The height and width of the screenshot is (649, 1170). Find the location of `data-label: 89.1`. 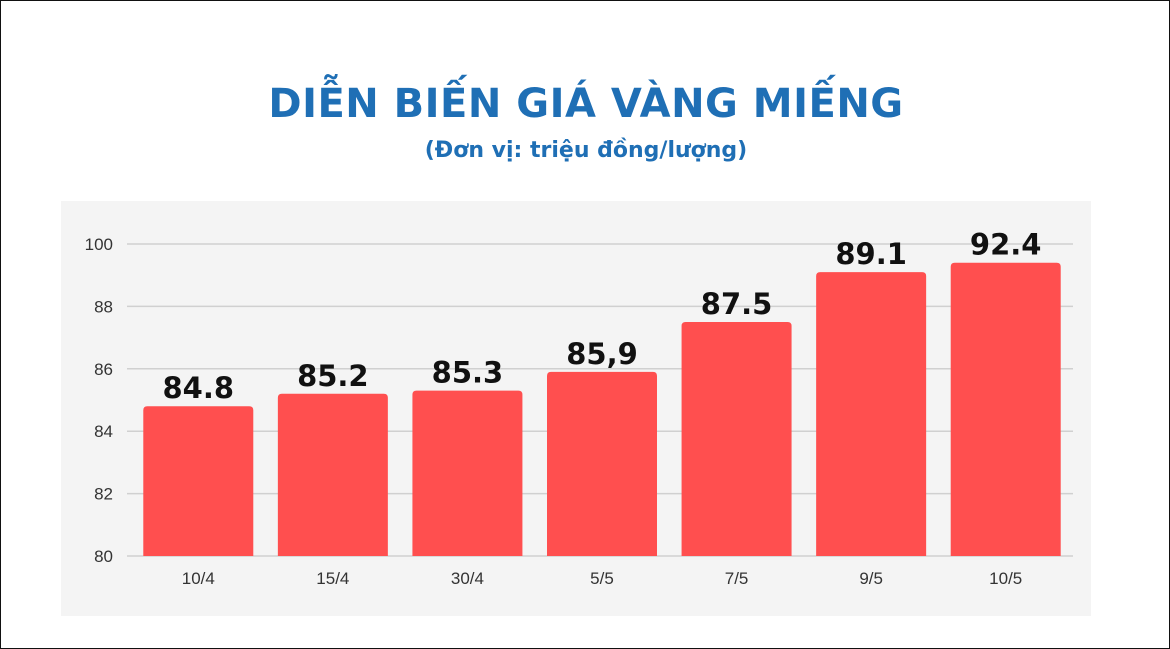

data-label: 89.1 is located at coordinates (871, 254).